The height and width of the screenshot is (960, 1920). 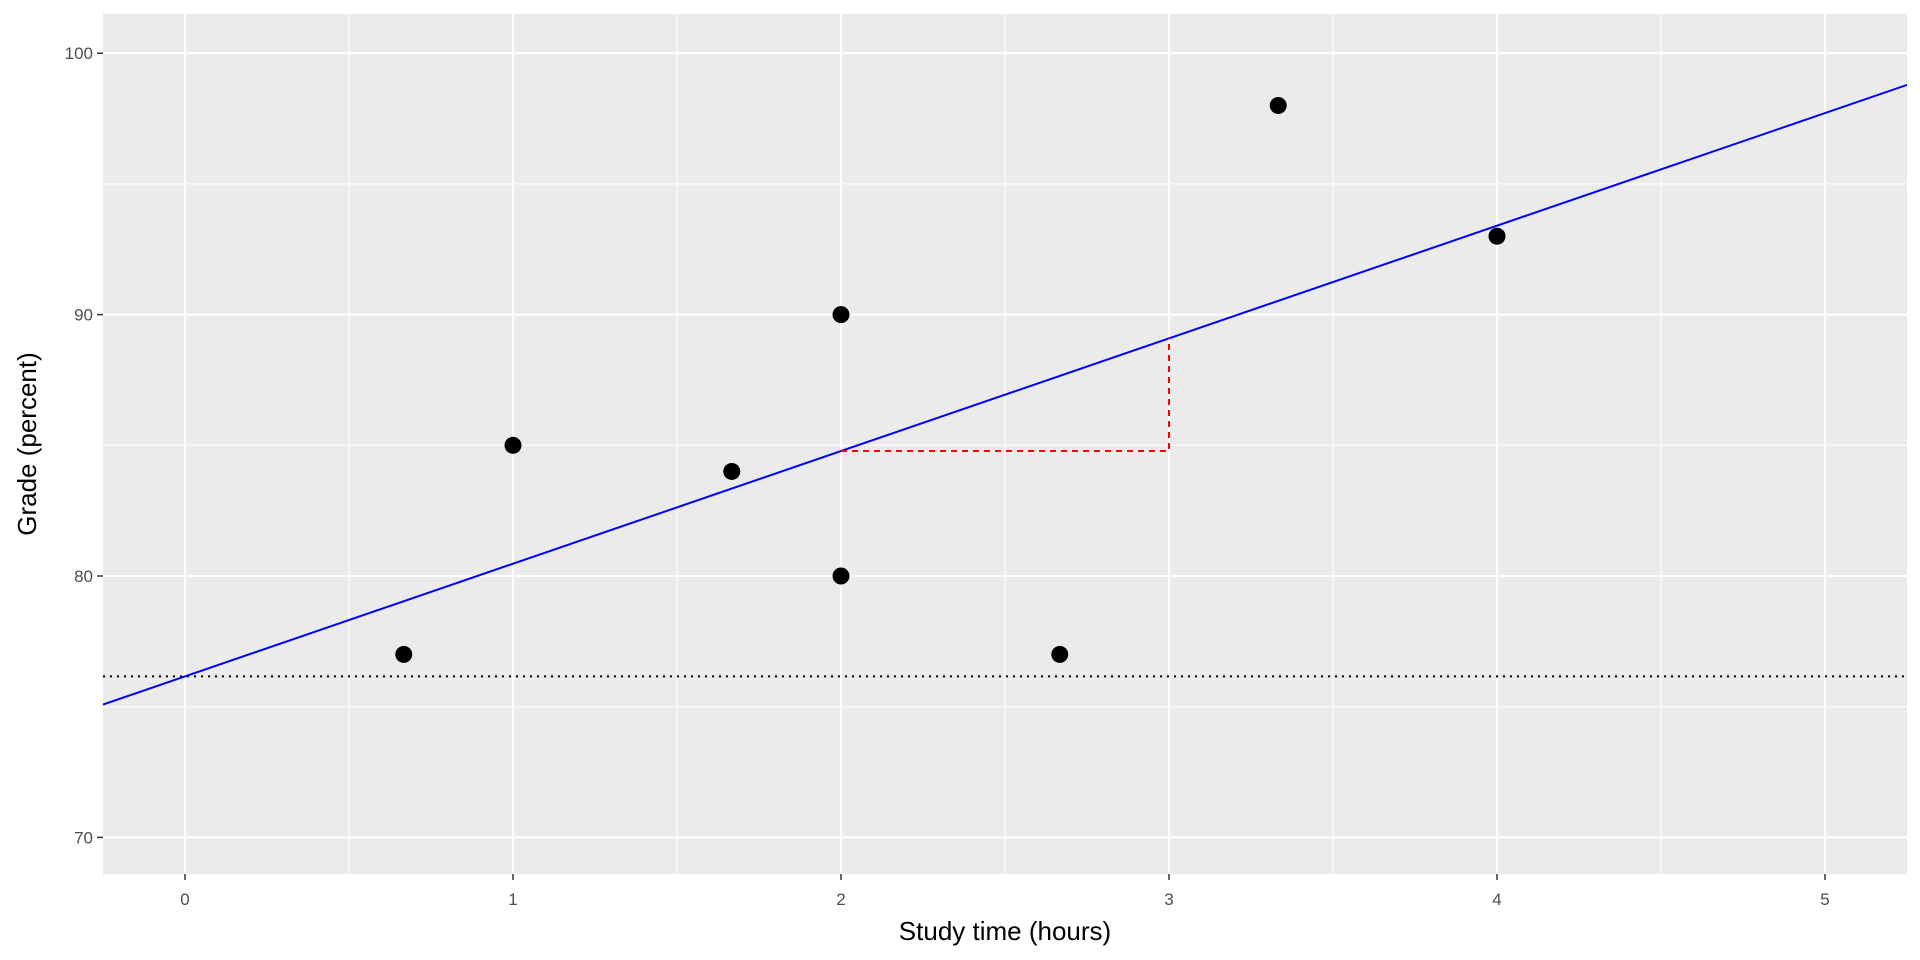 I want to click on y-tick-label: 100, so click(x=79, y=53).